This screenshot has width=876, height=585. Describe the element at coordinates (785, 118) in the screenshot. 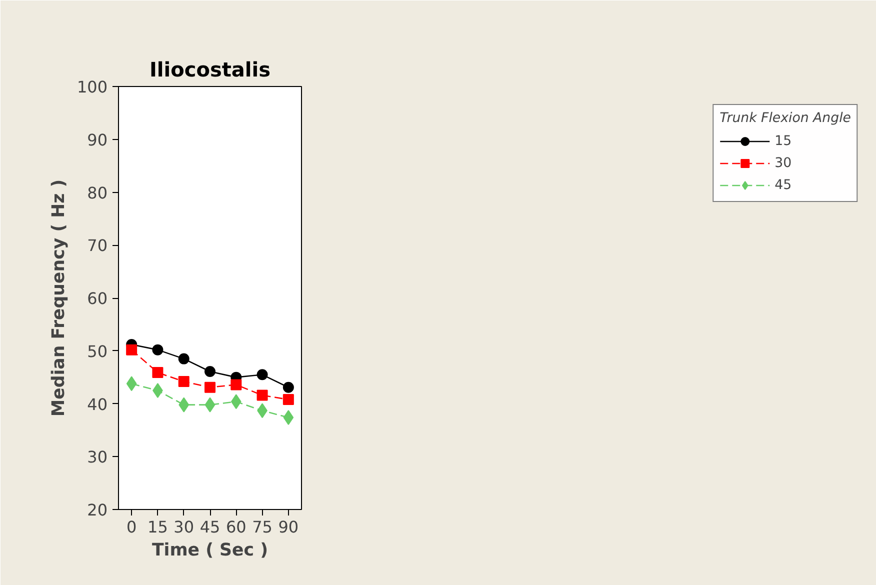

I see `legend-title: Trunk Flexion Angle` at that location.